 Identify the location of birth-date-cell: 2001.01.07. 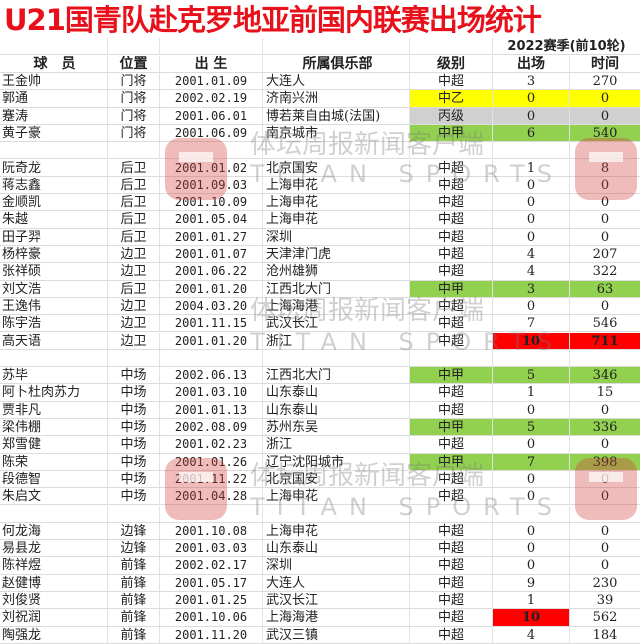
(211, 254).